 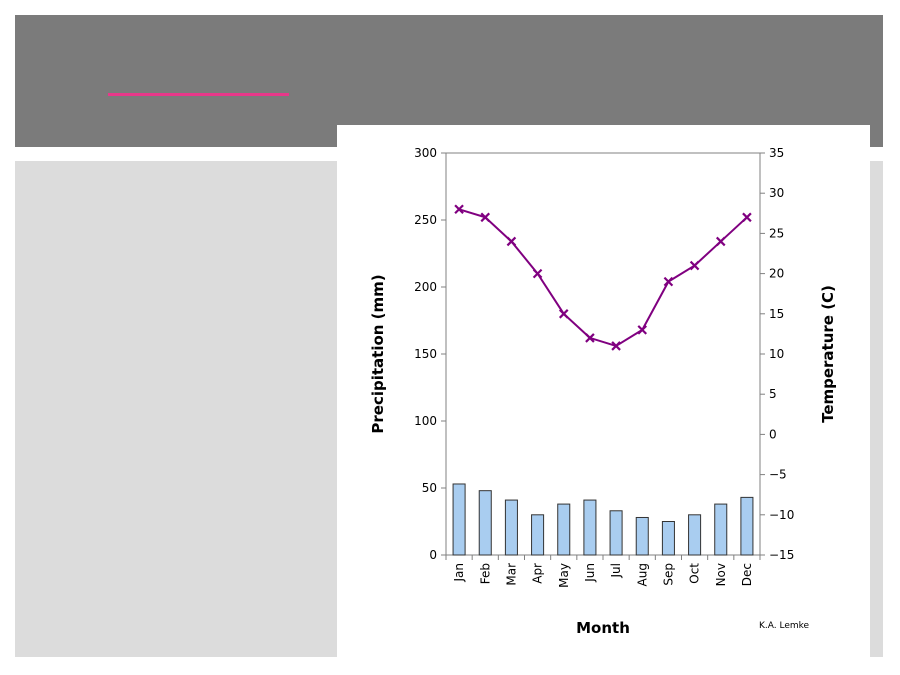 I want to click on y-right-tick-label: −5, so click(x=778, y=475).